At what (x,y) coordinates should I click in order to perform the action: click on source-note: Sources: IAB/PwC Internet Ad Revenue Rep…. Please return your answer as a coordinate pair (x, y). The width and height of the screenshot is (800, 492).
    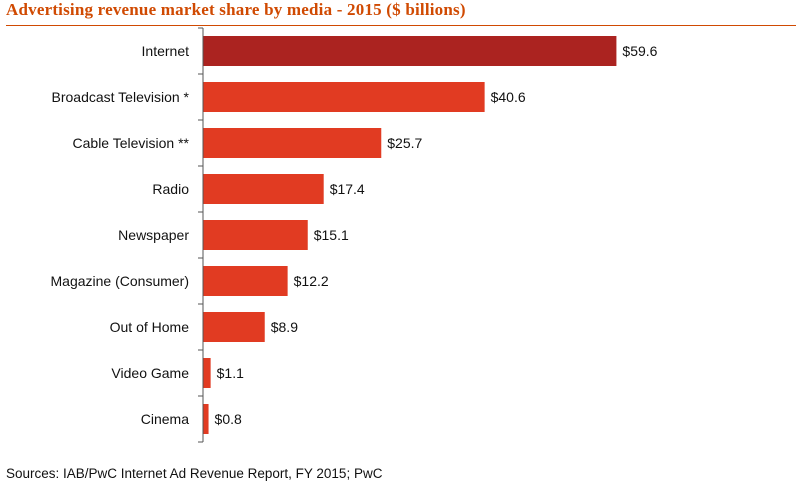
    Looking at the image, I should click on (194, 473).